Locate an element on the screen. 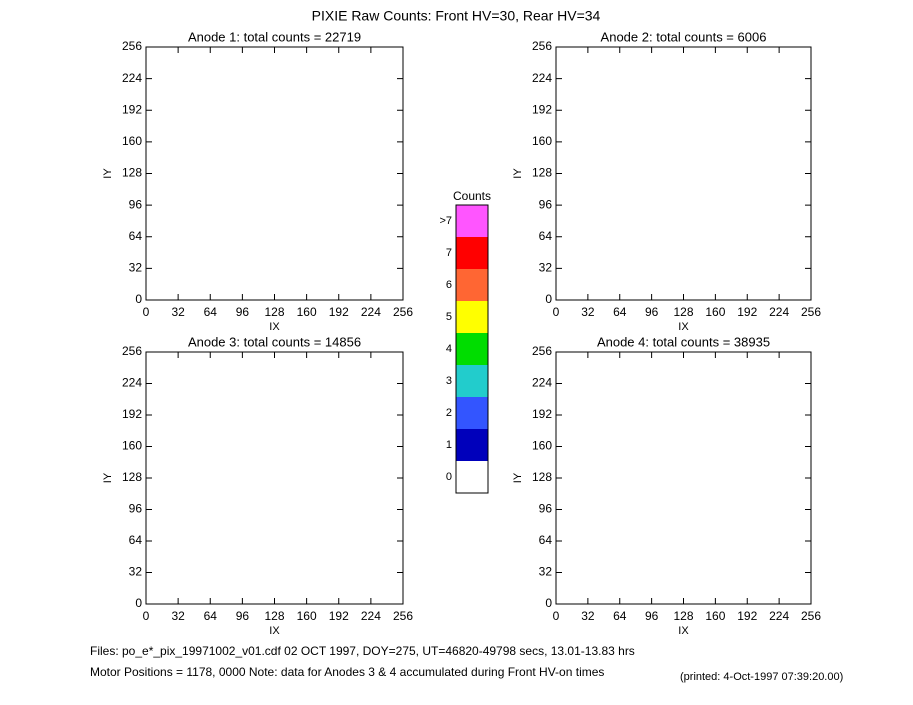 The width and height of the screenshot is (913, 705). colorbar-label: 1 is located at coordinates (449, 445).